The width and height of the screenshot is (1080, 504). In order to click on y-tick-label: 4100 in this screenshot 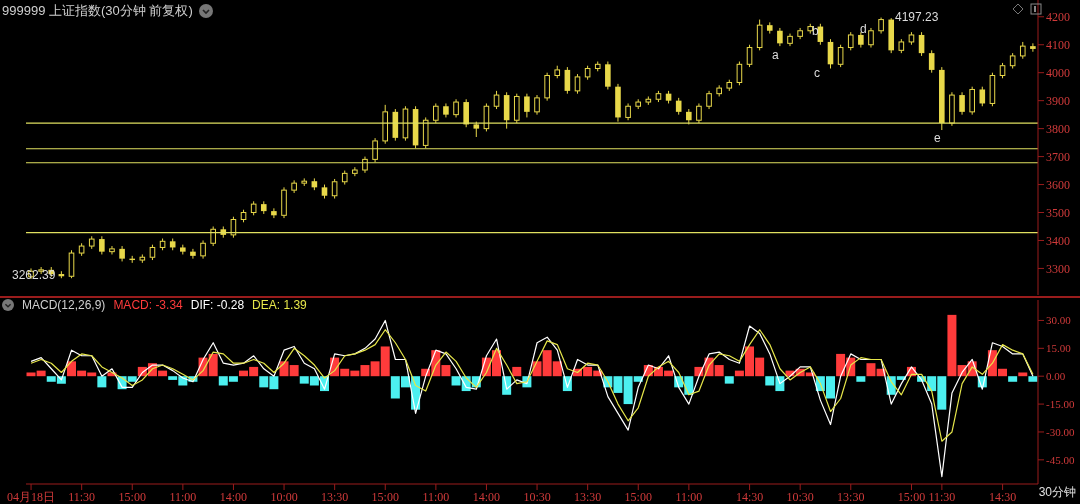, I will do `click(1058, 45)`.